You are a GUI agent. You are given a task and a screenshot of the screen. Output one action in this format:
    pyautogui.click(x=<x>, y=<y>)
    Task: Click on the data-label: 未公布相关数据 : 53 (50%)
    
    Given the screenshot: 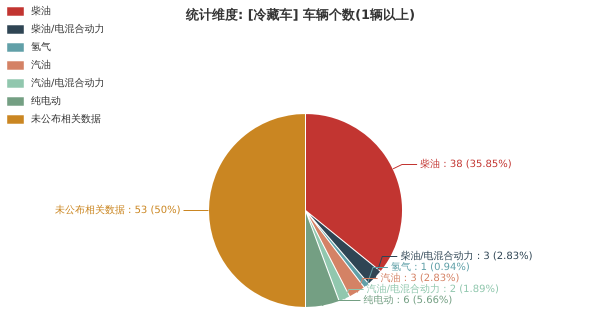 What is the action you would take?
    pyautogui.click(x=117, y=210)
    